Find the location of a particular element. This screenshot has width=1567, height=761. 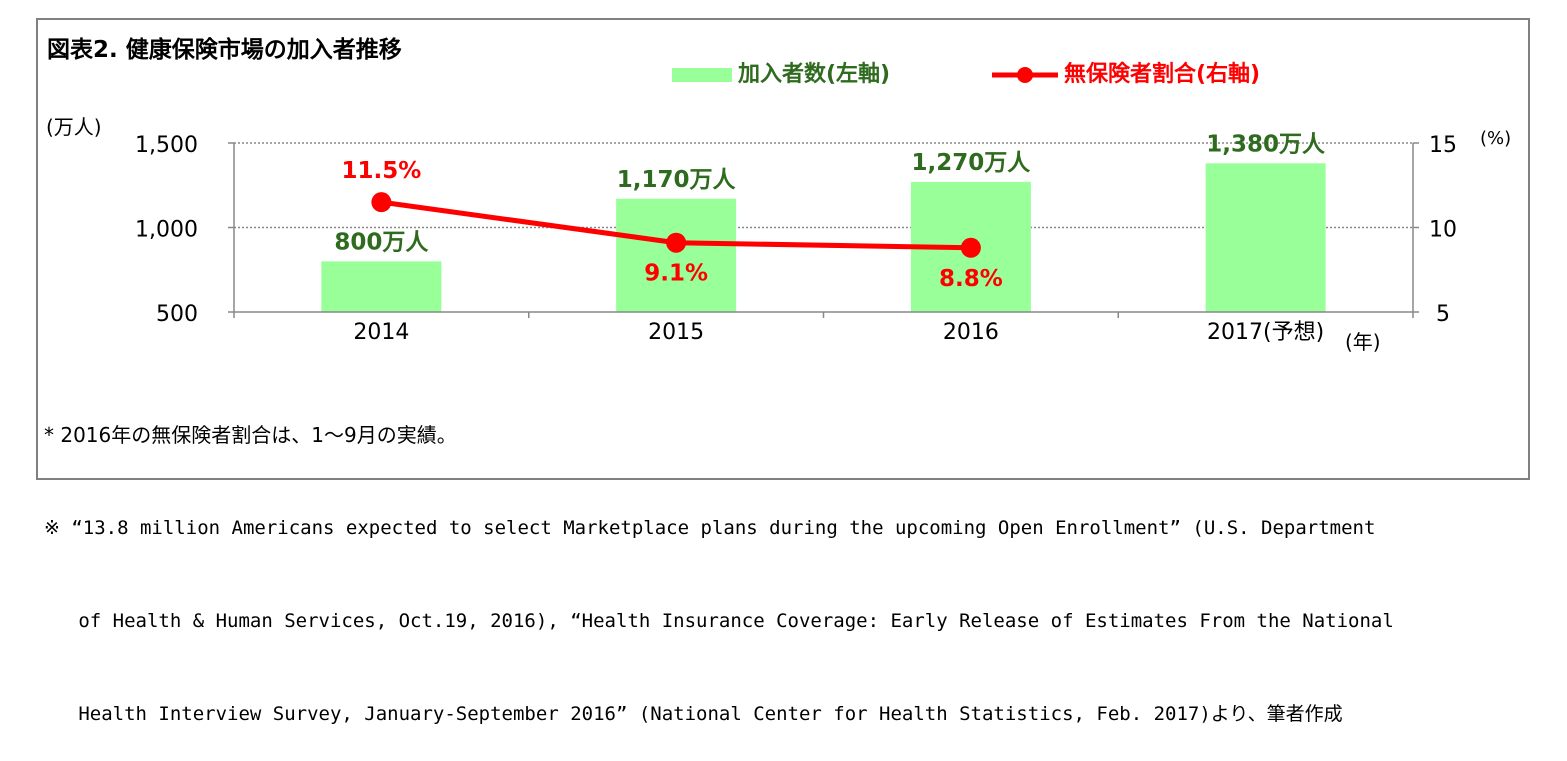

left-tick-label: 1,500 is located at coordinates (166, 145).